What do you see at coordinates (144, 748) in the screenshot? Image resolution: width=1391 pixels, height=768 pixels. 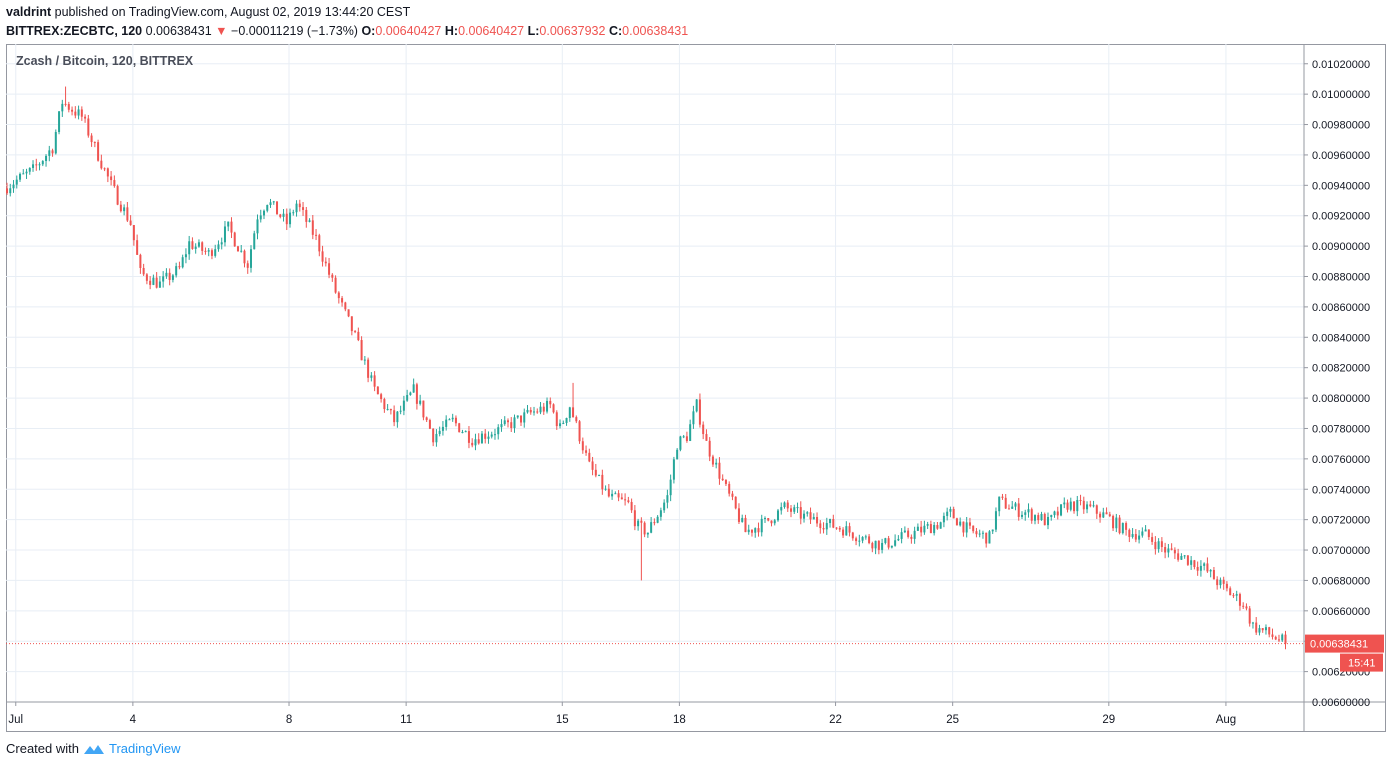 I see `tradingview-brand: TradingView` at bounding box center [144, 748].